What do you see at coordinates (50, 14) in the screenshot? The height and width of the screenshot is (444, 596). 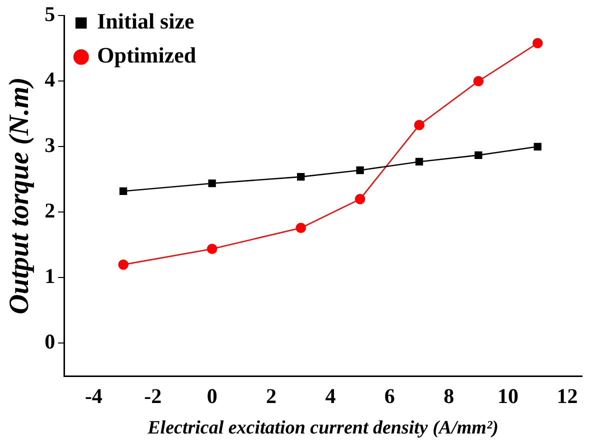 I see `y-tick-label: 5` at bounding box center [50, 14].